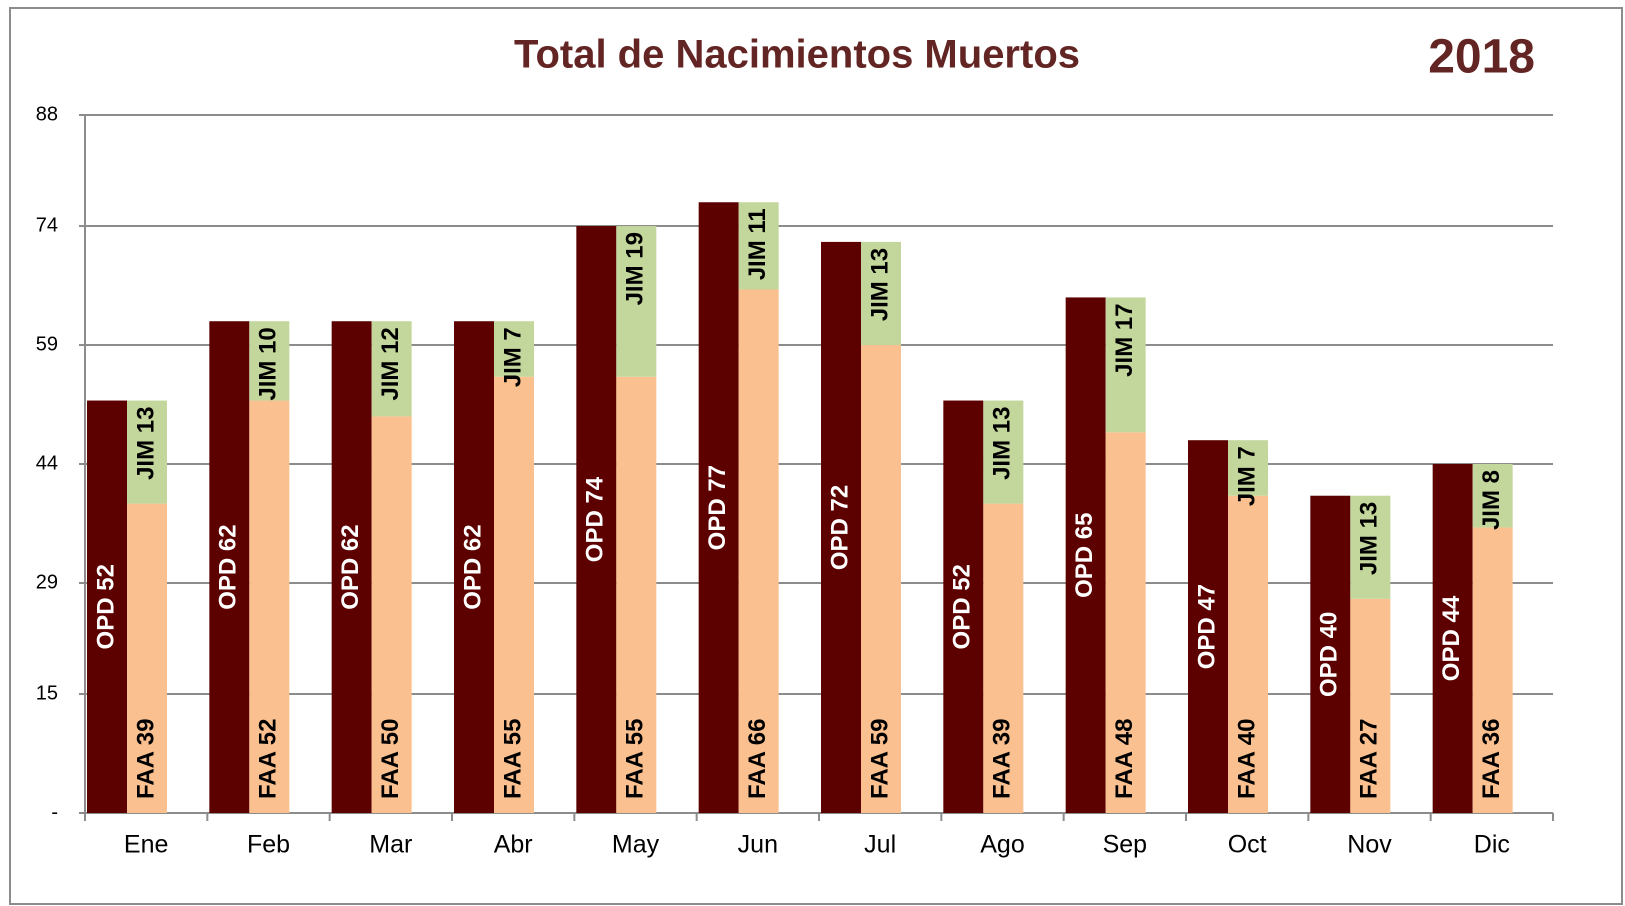  Describe the element at coordinates (47, 693) in the screenshot. I see `y-tick-label: 15` at that location.